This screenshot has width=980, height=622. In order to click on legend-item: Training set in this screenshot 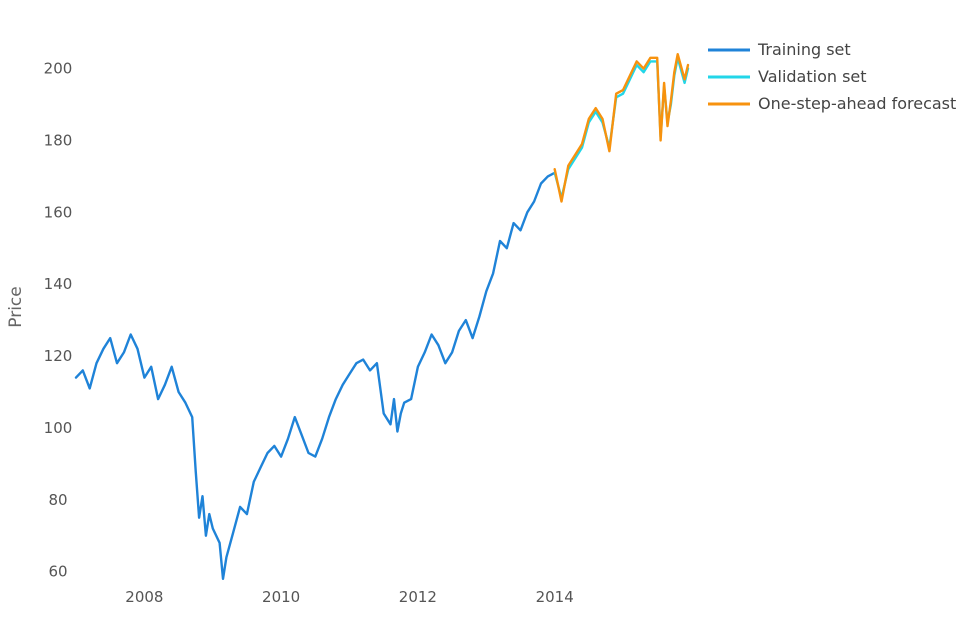, I will do `click(779, 49)`.